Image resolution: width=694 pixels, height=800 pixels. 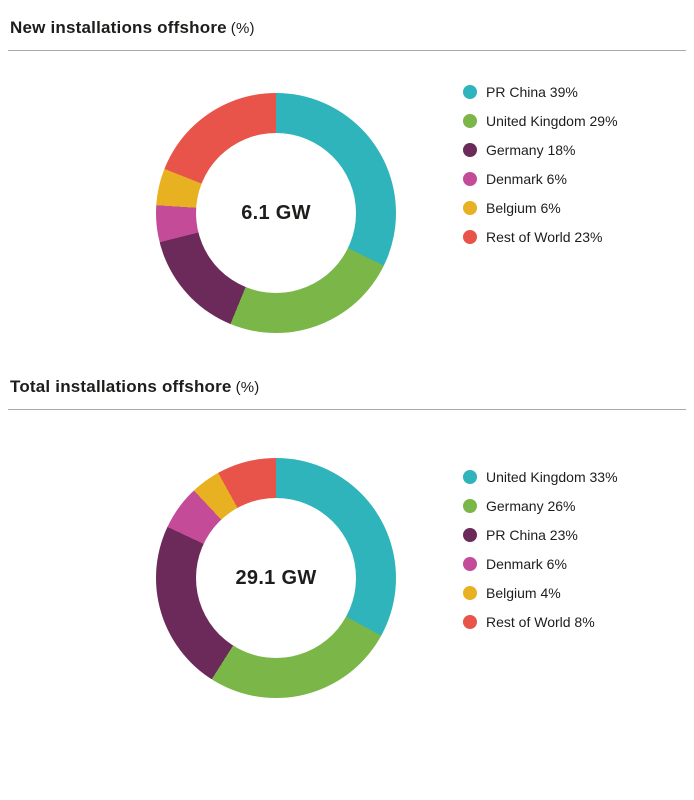 I want to click on chart-title: New installations offshore (%), so click(x=347, y=28).